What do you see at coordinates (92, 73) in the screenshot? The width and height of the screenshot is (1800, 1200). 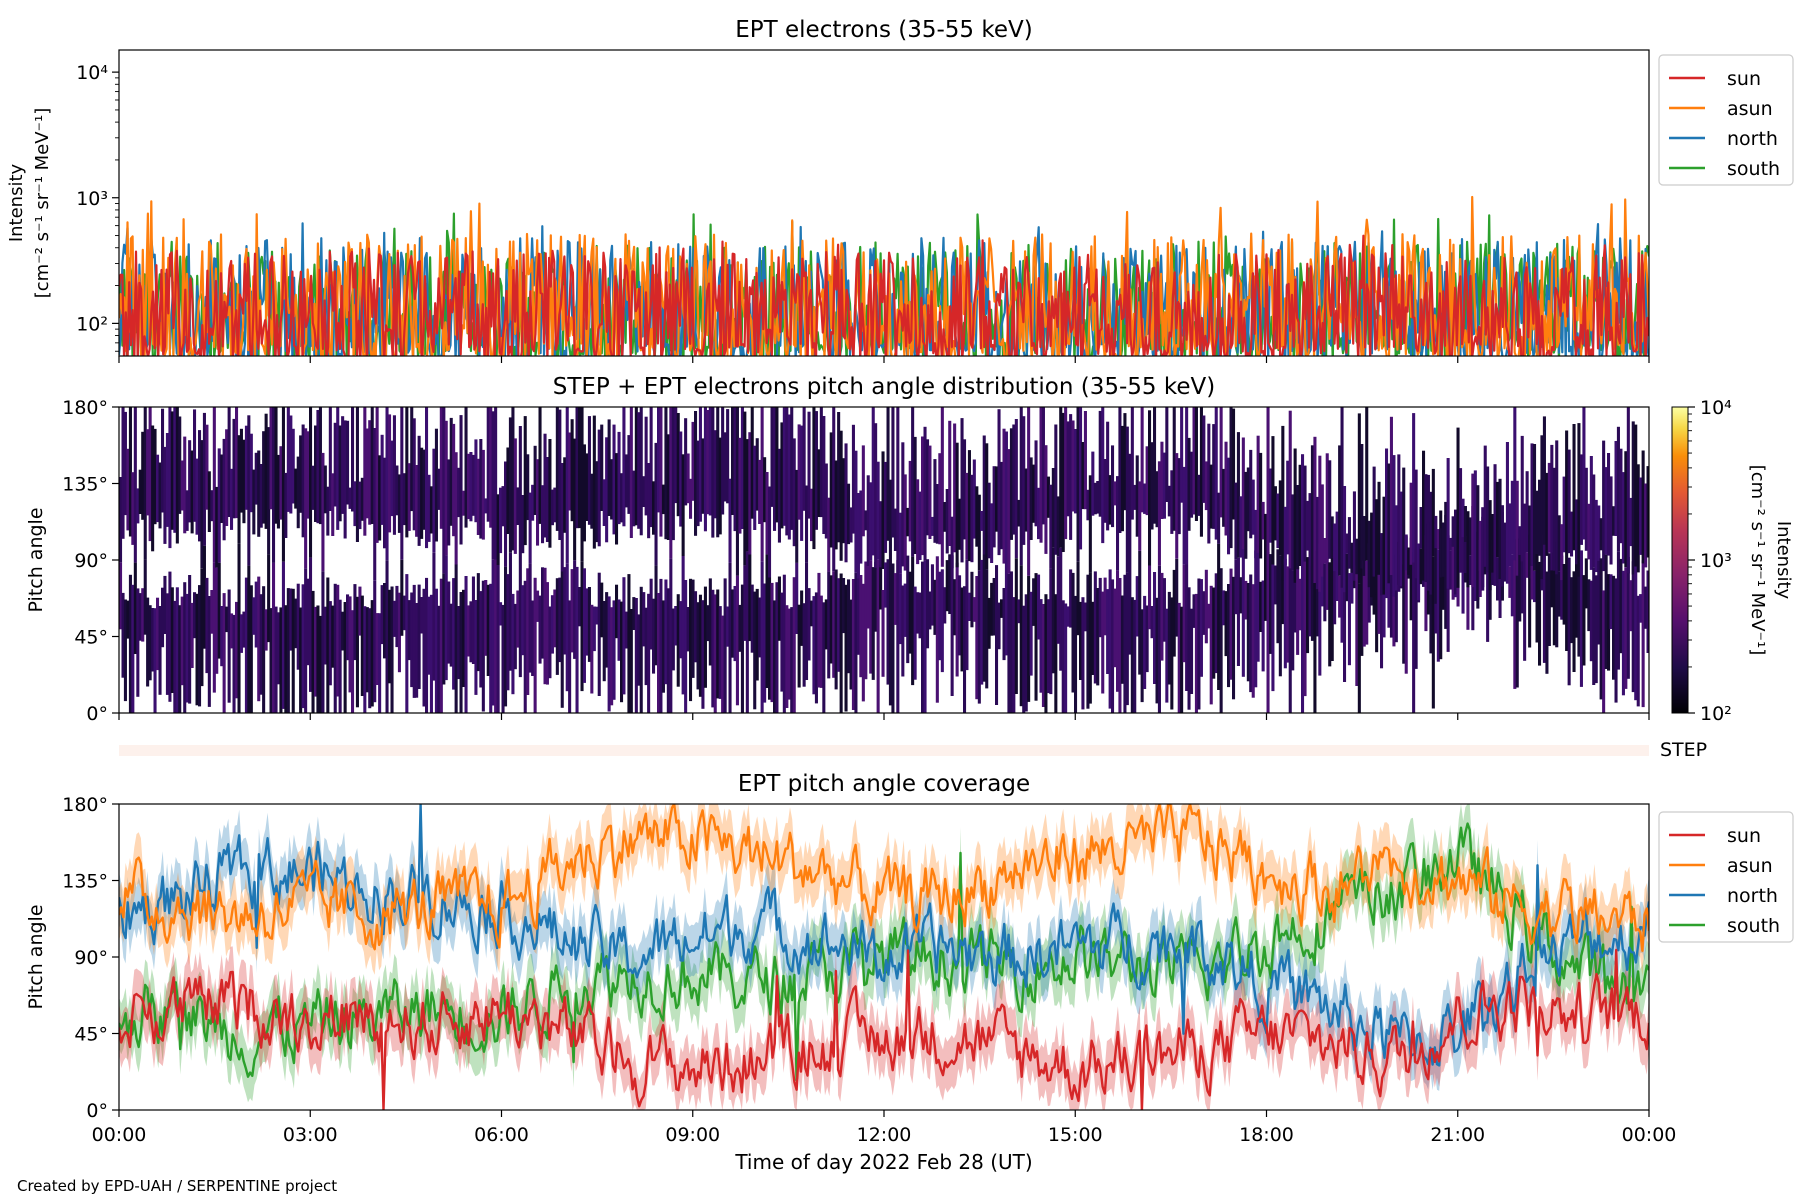 I see `y-tick-label: 10⁴` at bounding box center [92, 73].